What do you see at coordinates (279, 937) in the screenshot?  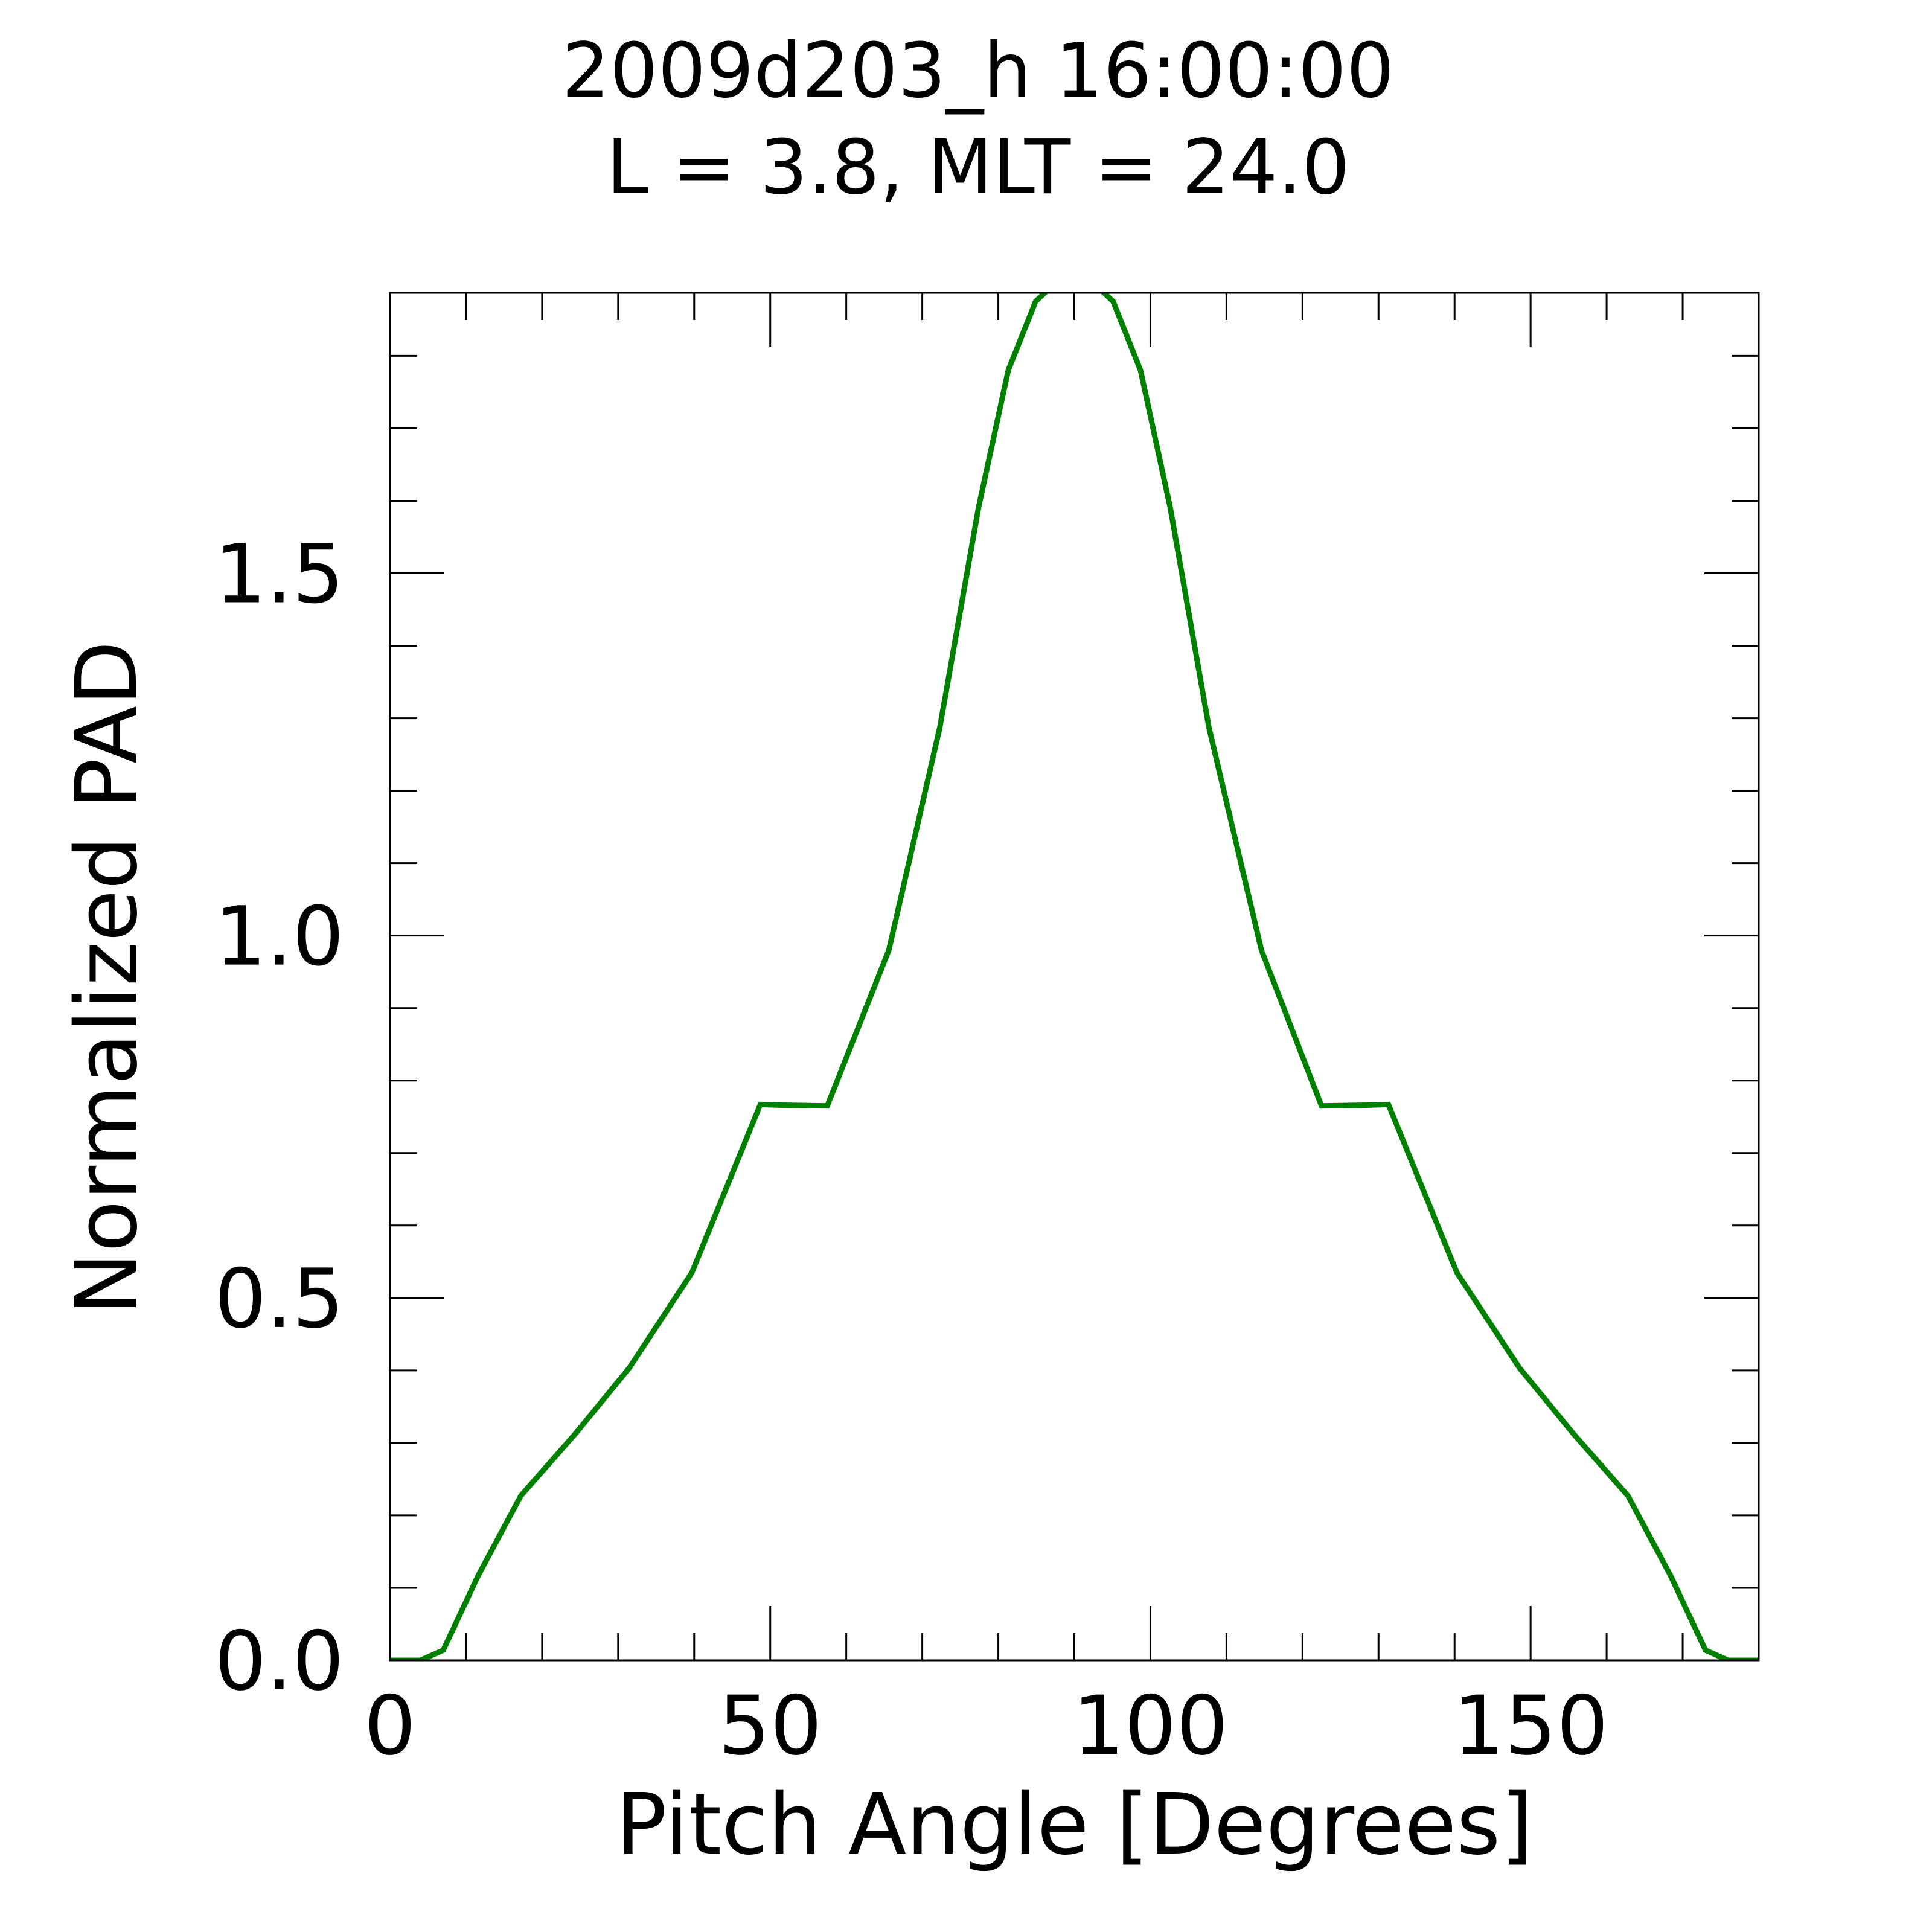 I see `y-tick-label: 1.0` at bounding box center [279, 937].